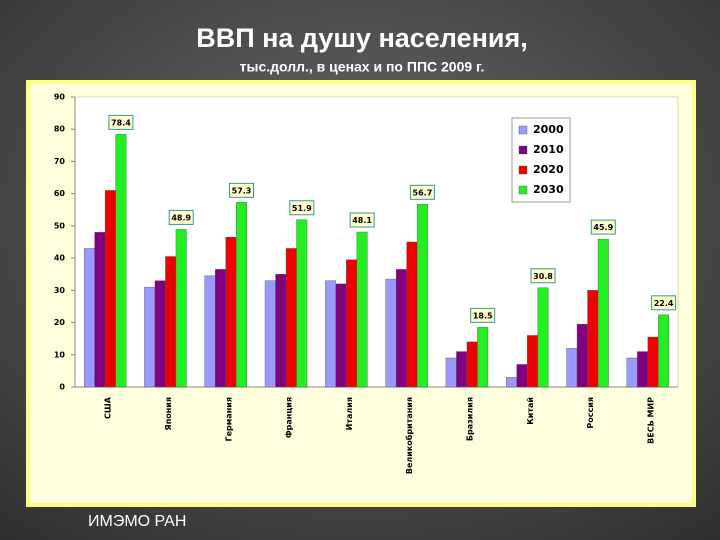 The image size is (720, 540). I want to click on data-label: 18.5, so click(483, 315).